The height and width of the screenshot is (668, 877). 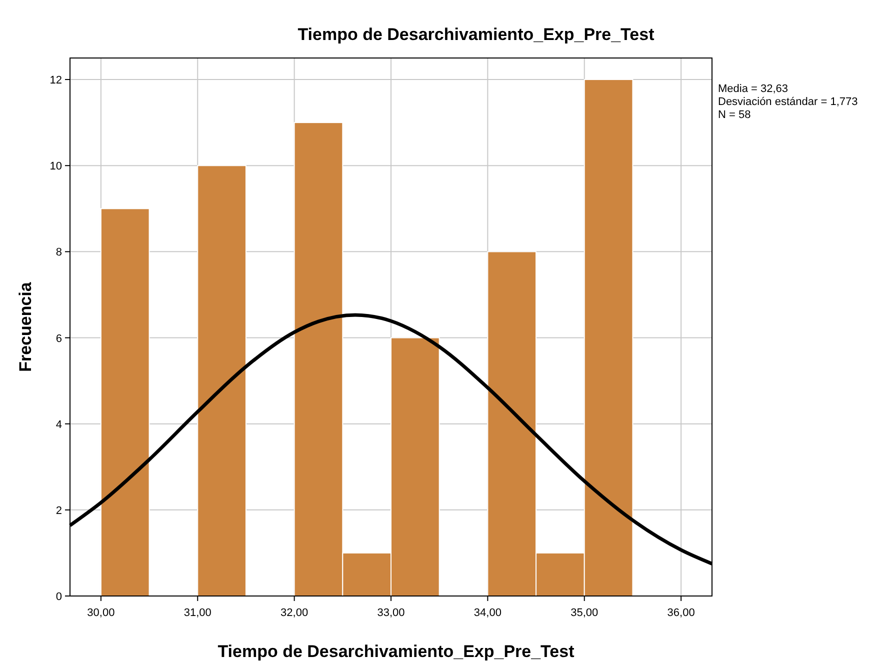 What do you see at coordinates (56, 80) in the screenshot?
I see `y-tick-label: 12` at bounding box center [56, 80].